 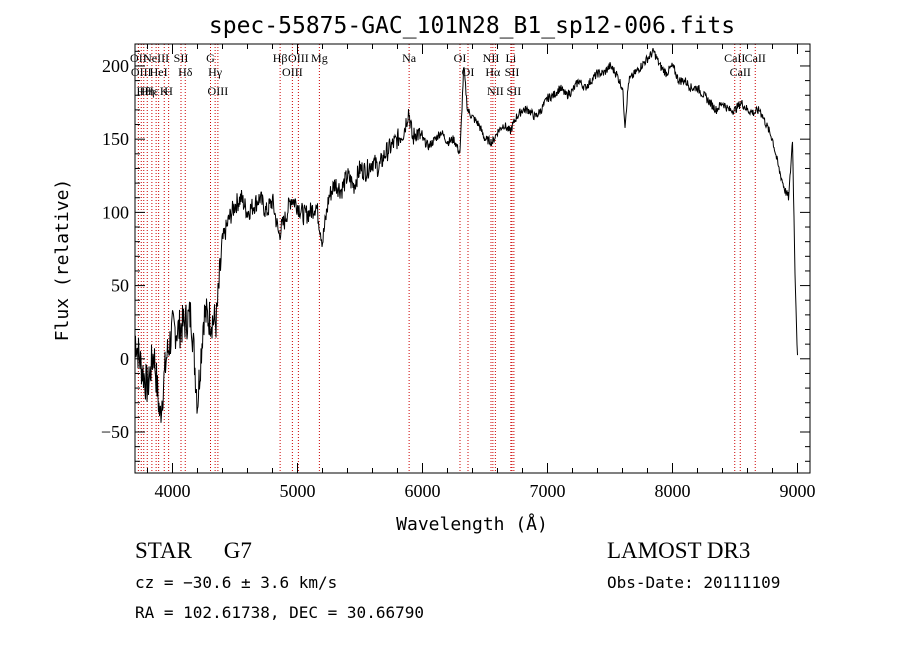 I want to click on line-label-22: Hα, so click(x=493, y=72).